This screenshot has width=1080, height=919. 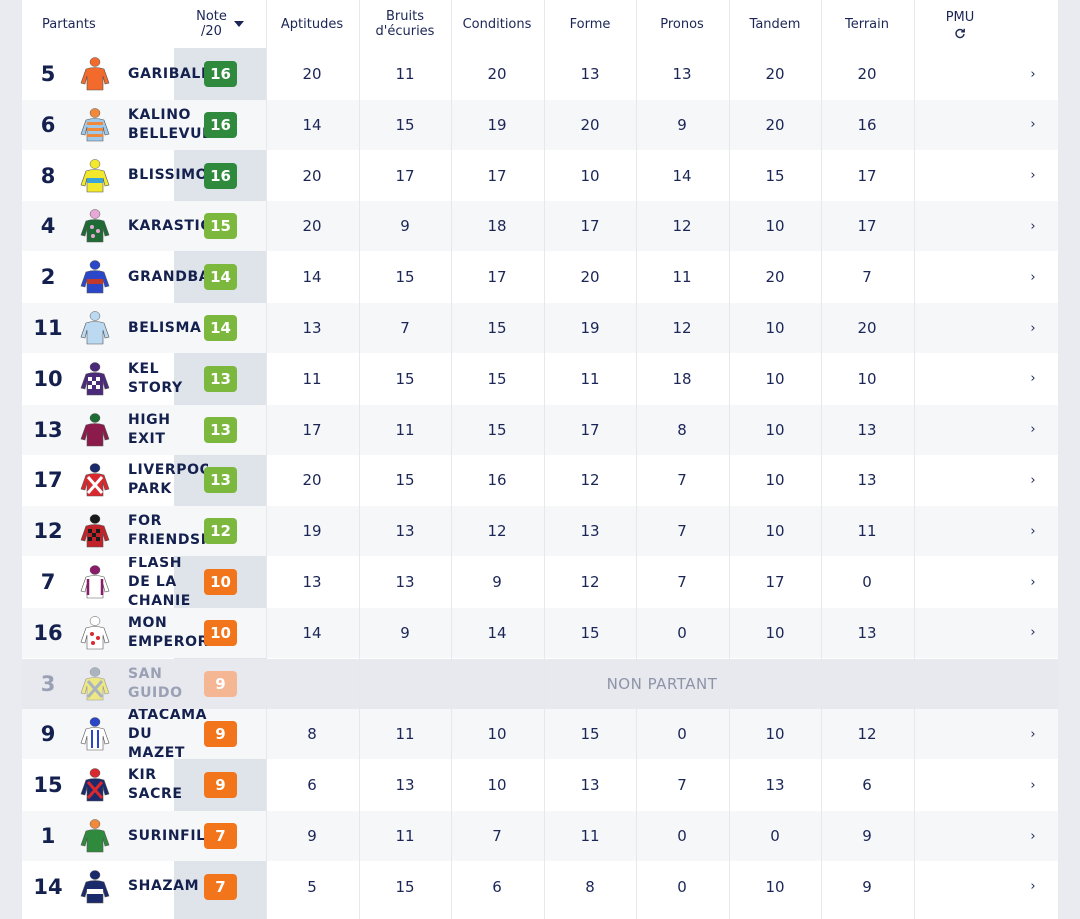 I want to click on horse-name: KEL STORY, so click(x=168, y=379).